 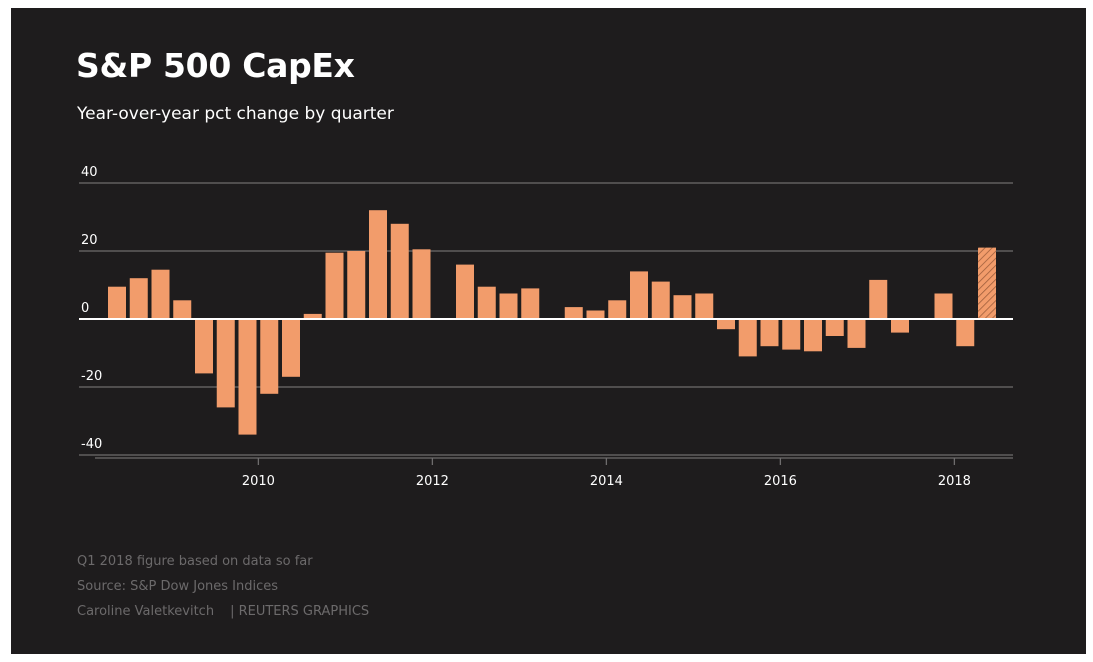 What do you see at coordinates (85, 308) in the screenshot?
I see `y-tick-label: 0` at bounding box center [85, 308].